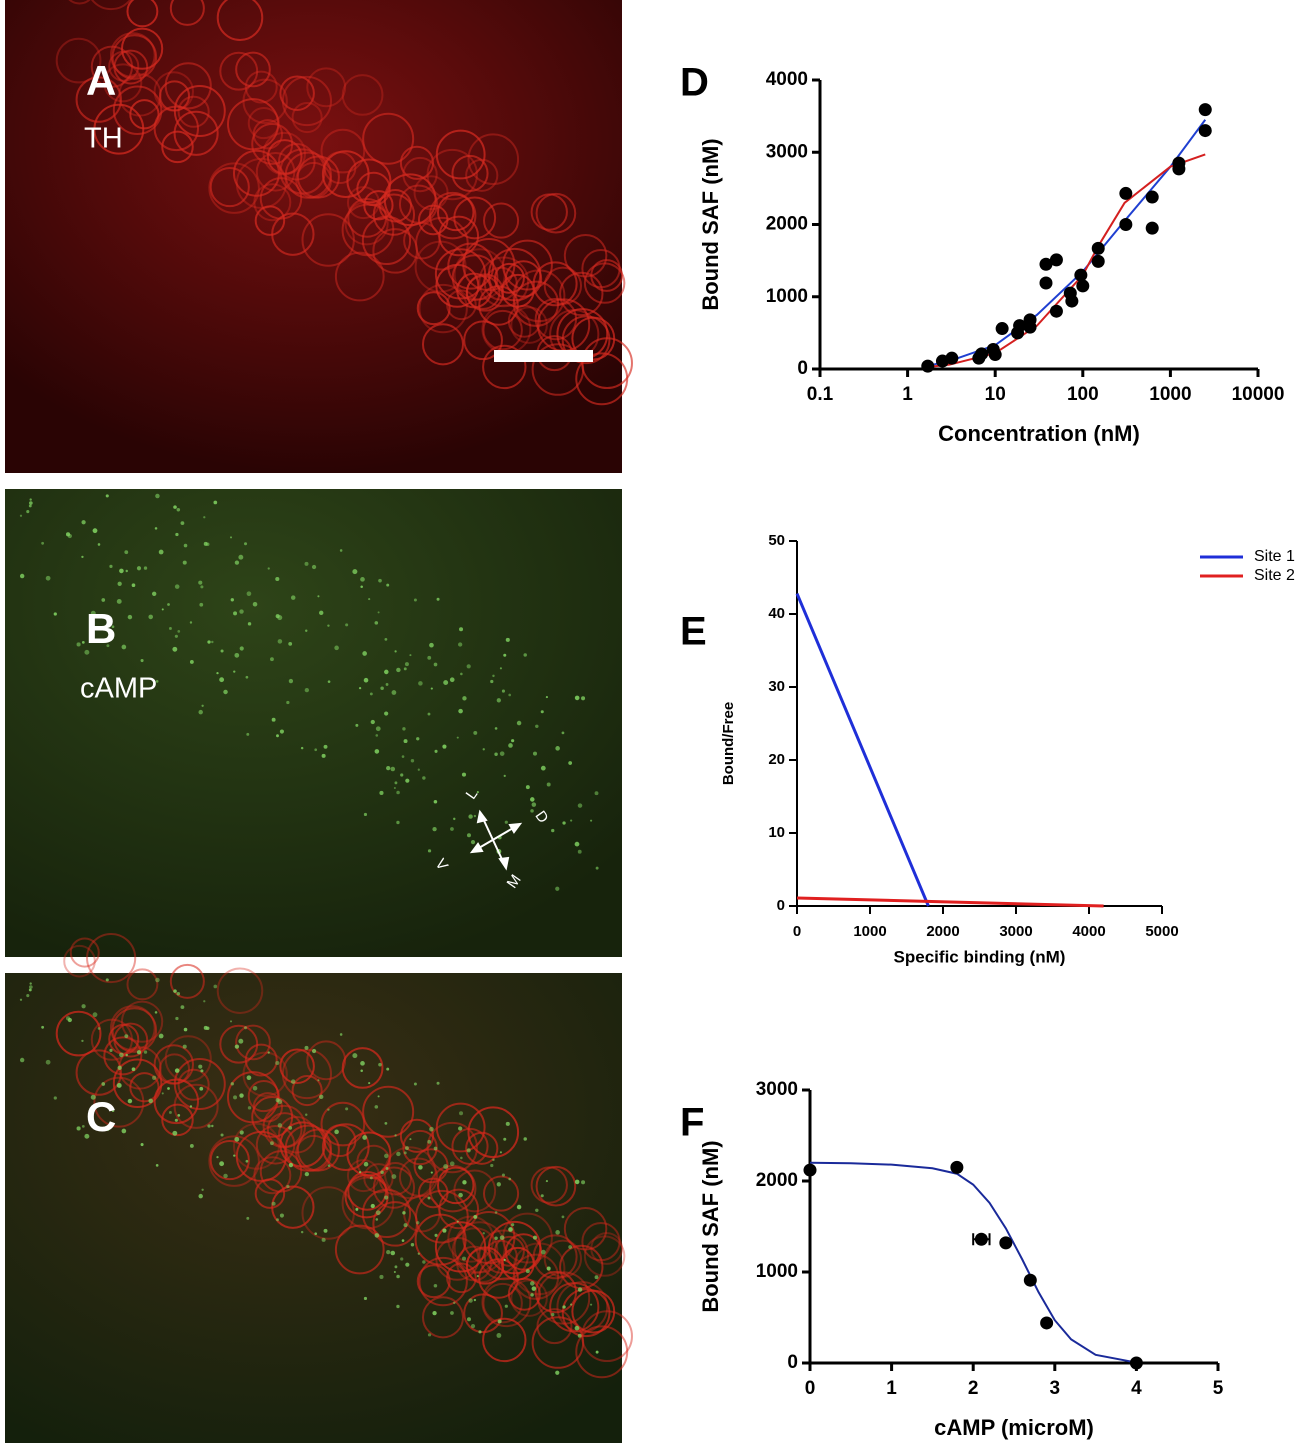  Describe the element at coordinates (1088, 931) in the screenshot. I see `x-tick-label: 4000` at that location.